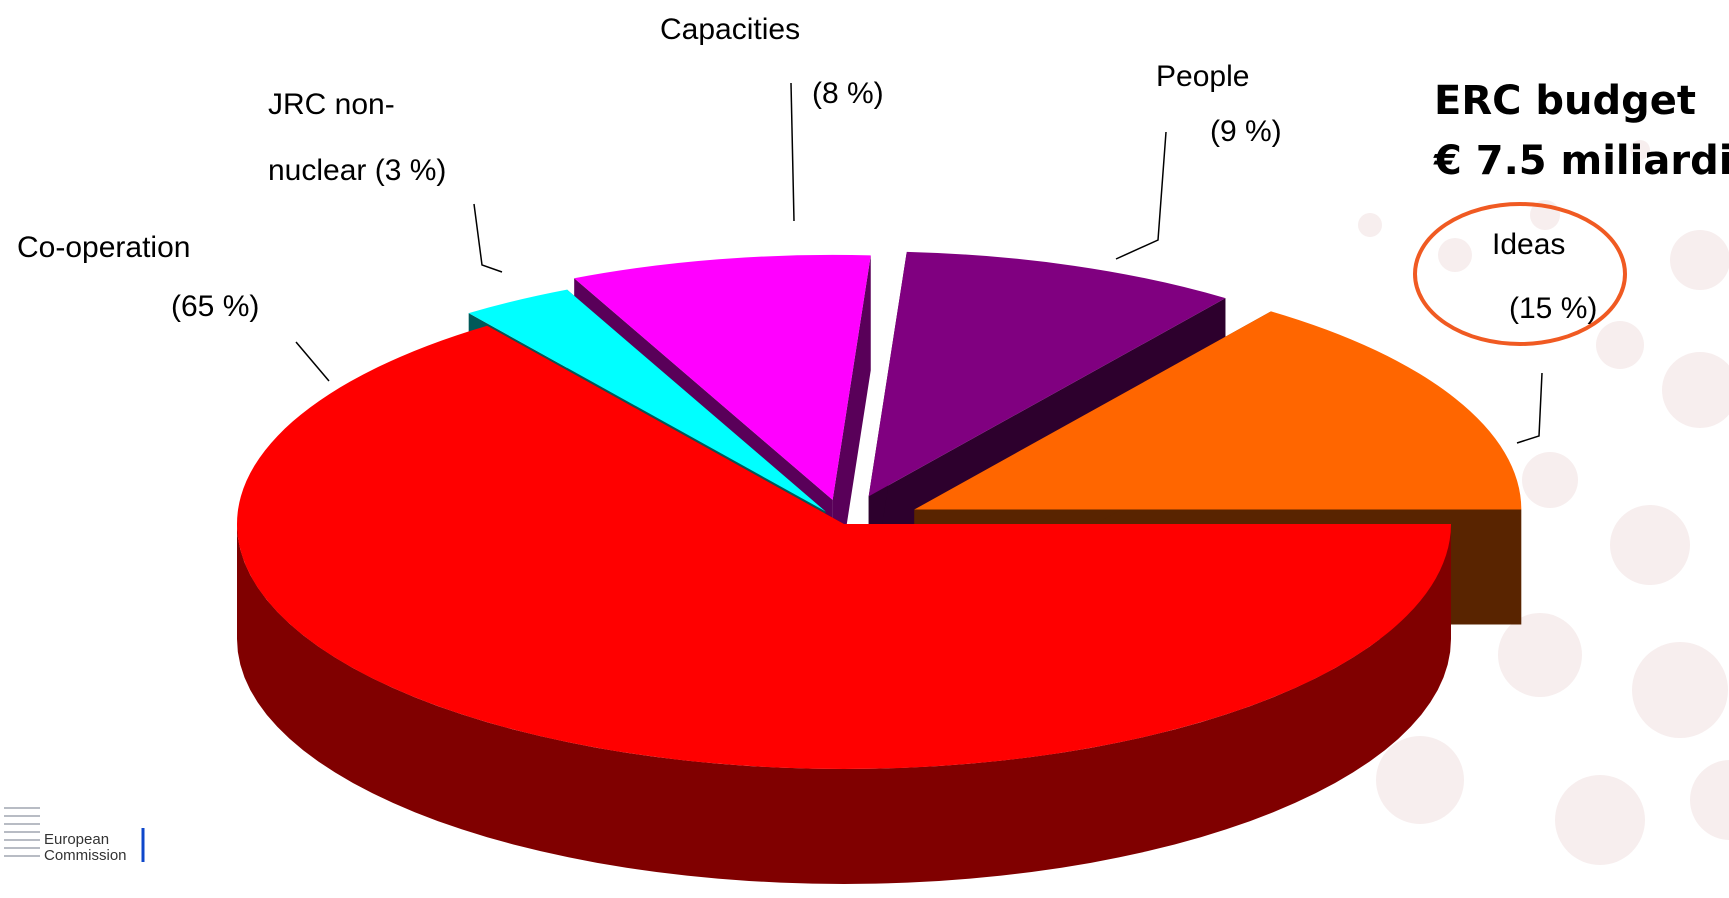 The image size is (1729, 898). Describe the element at coordinates (1565, 101) in the screenshot. I see `title: ERC budget` at that location.